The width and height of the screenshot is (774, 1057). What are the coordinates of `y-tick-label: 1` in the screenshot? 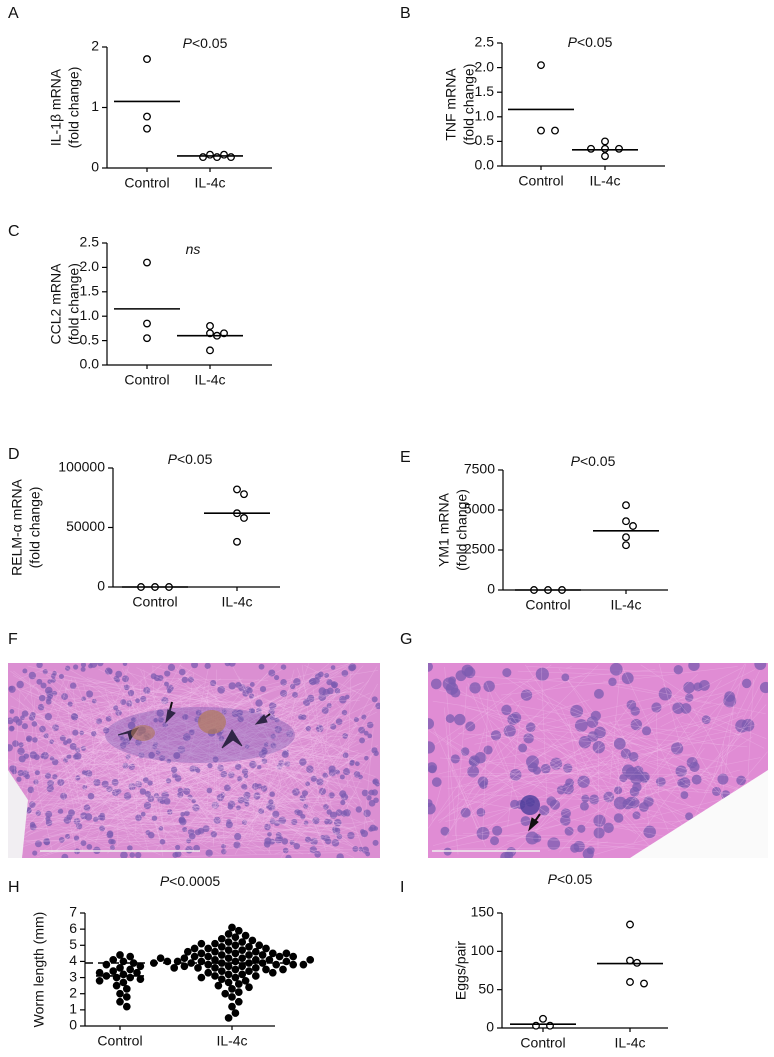 It's located at (73, 1009).